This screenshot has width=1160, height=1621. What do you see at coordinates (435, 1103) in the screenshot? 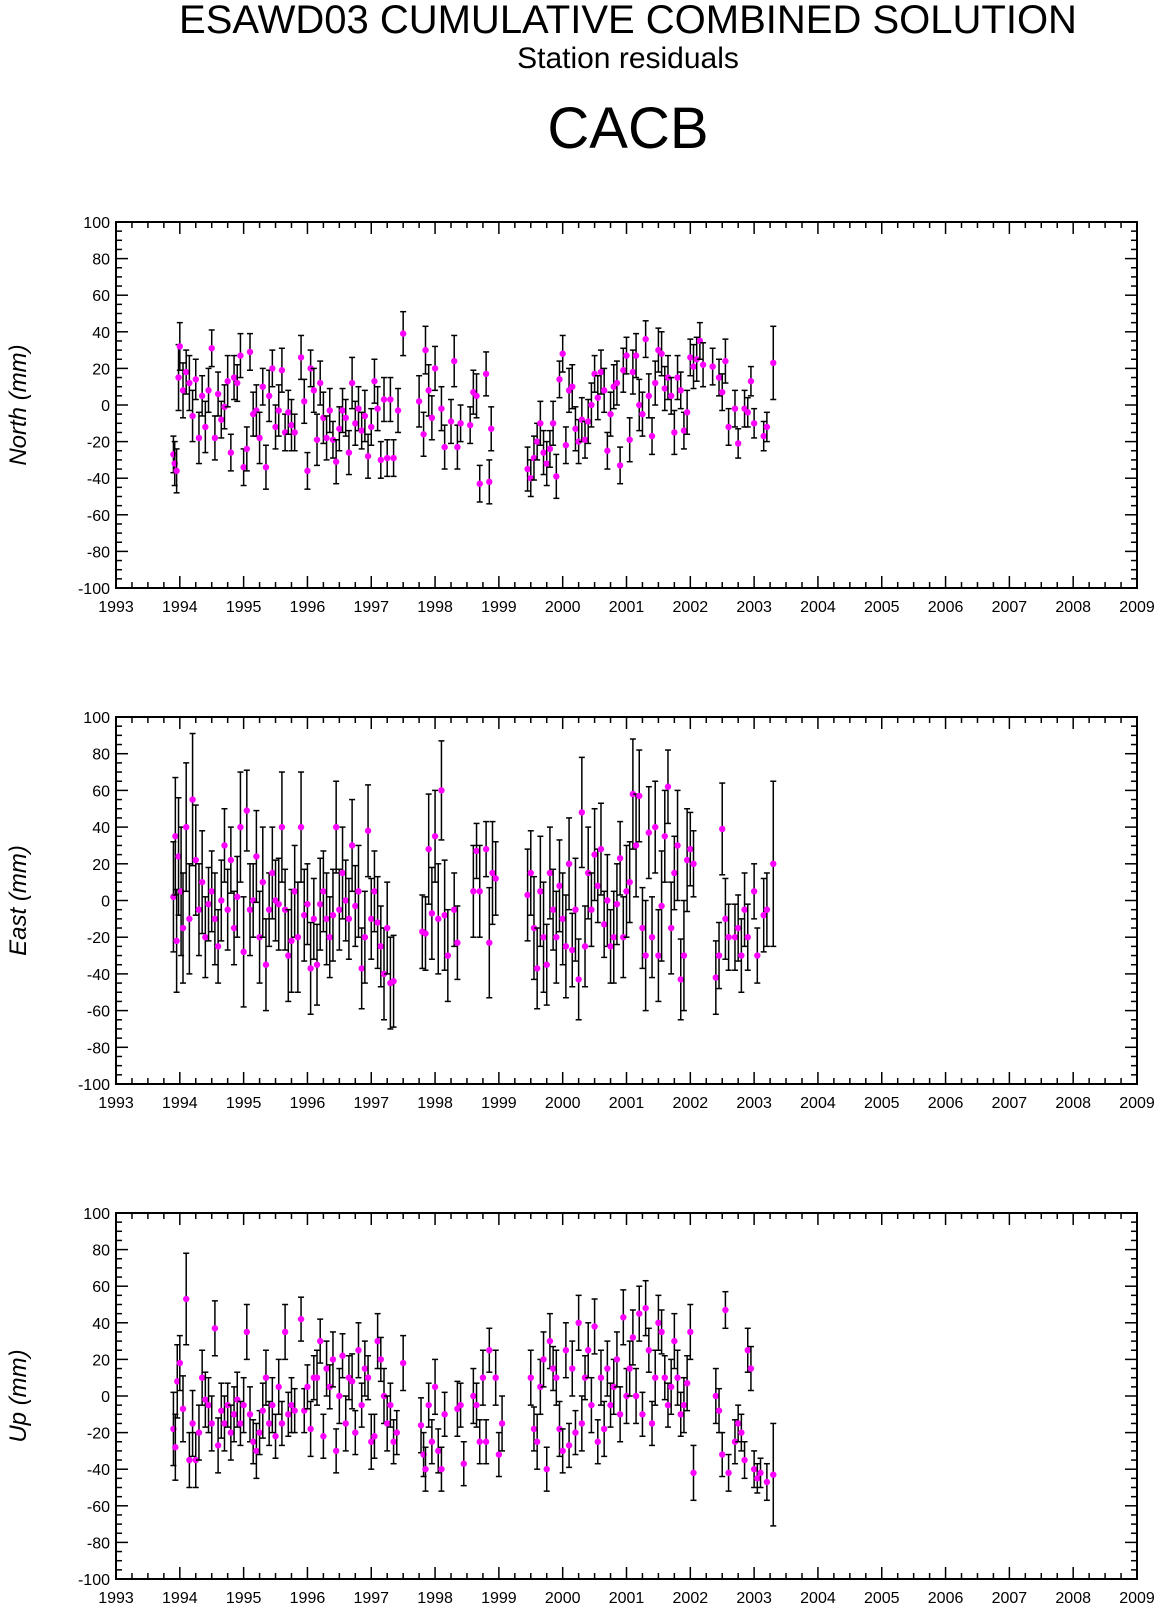
I see `east-xtick-label: 1998` at bounding box center [435, 1103].